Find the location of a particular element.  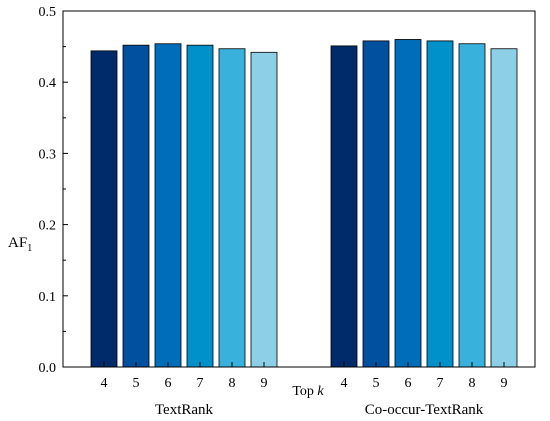

y-tick-label: 0.3 is located at coordinates (48, 154).